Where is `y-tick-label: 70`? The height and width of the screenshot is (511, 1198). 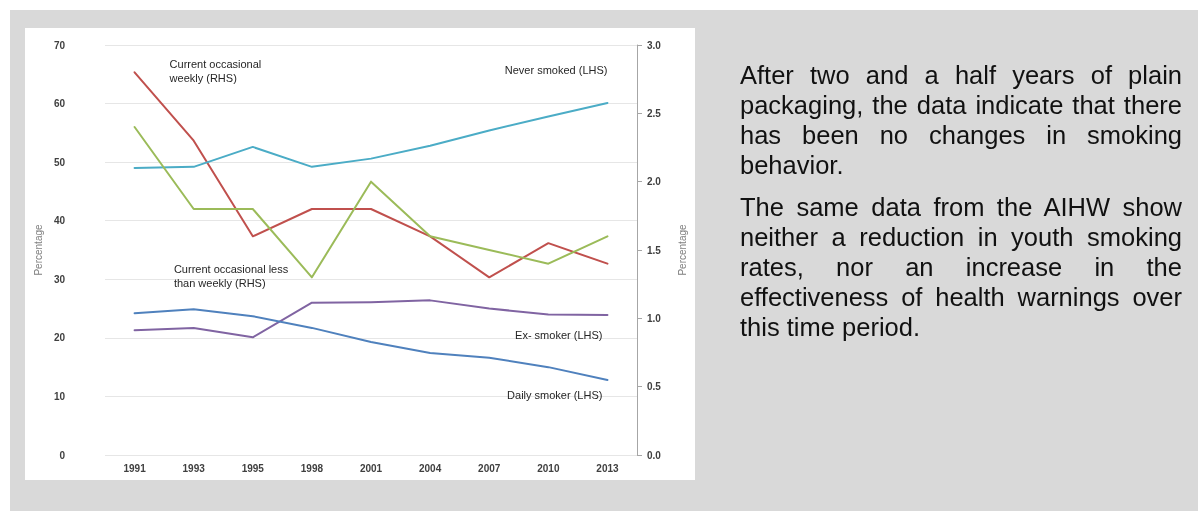 y-tick-label: 70 is located at coordinates (59, 45).